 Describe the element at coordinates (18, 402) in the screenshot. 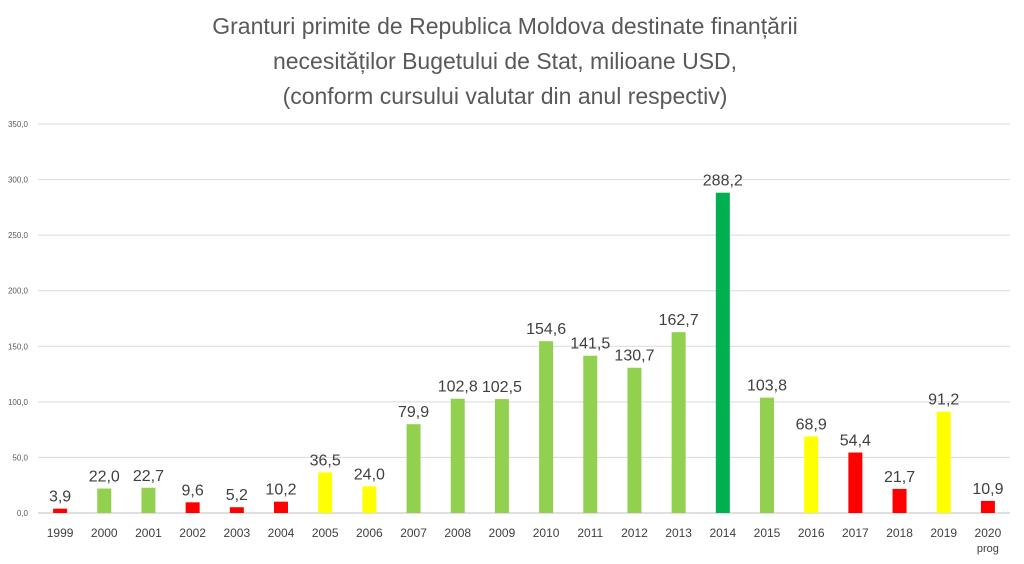

I see `y-tick-label: 100,0` at that location.